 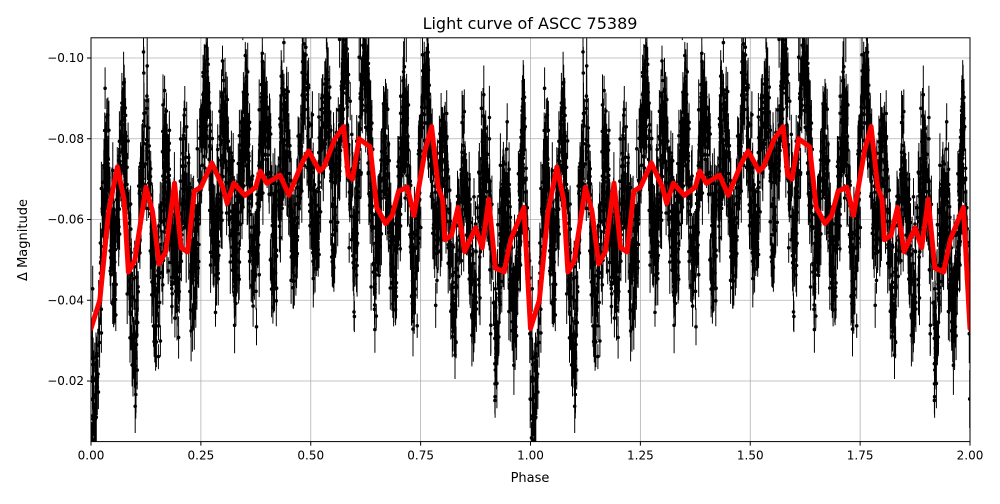 What do you see at coordinates (750, 456) in the screenshot?
I see `x-tick-label: 1.50` at bounding box center [750, 456].